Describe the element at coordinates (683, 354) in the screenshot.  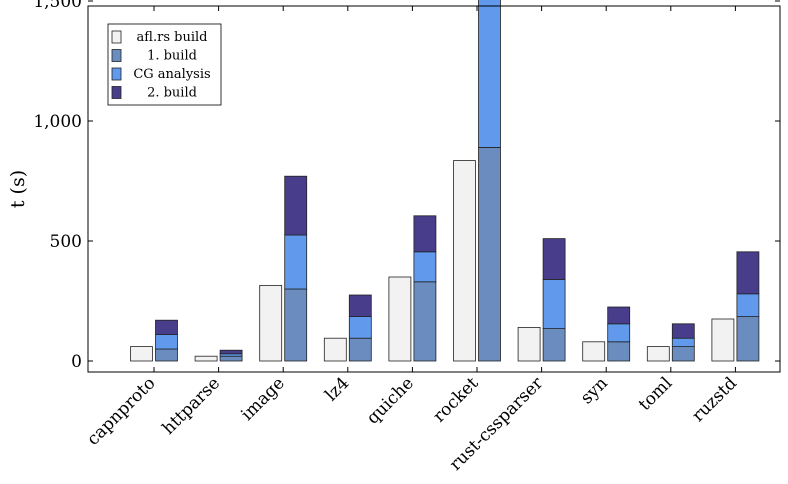
I see `bar-1-build-toml` at that location.